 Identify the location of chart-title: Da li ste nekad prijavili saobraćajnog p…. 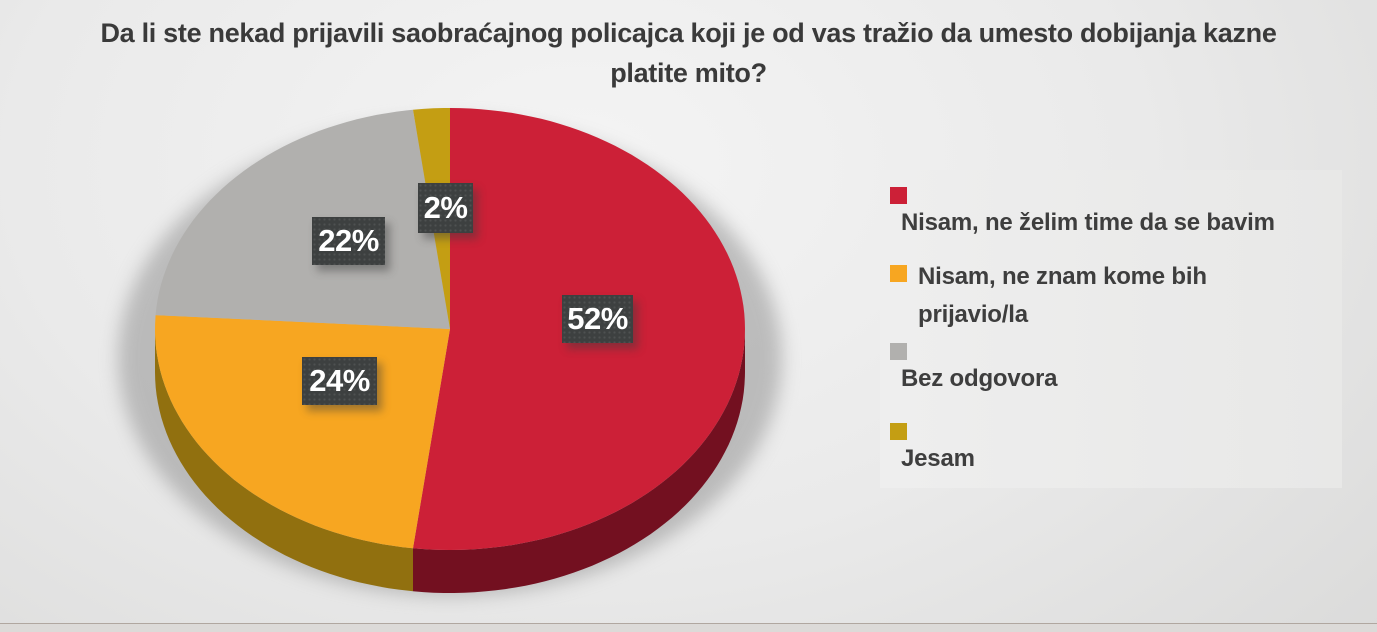
(688, 53).